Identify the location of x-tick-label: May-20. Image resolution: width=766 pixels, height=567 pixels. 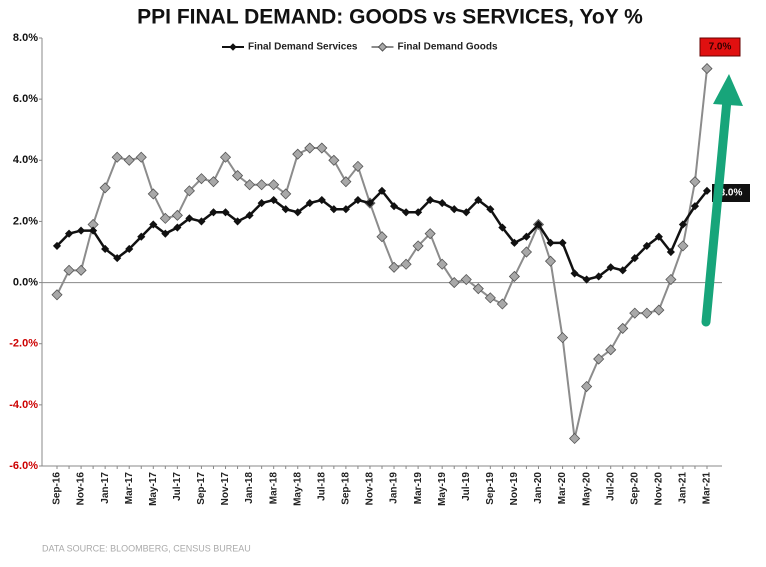
(586, 489).